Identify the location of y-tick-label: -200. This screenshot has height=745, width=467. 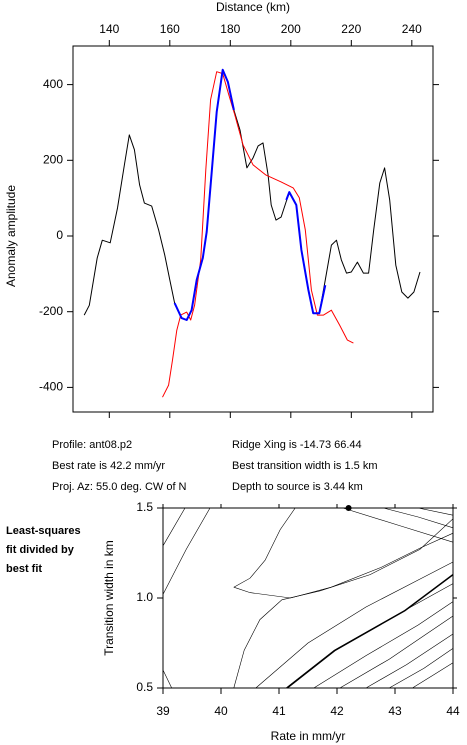
(51, 311).